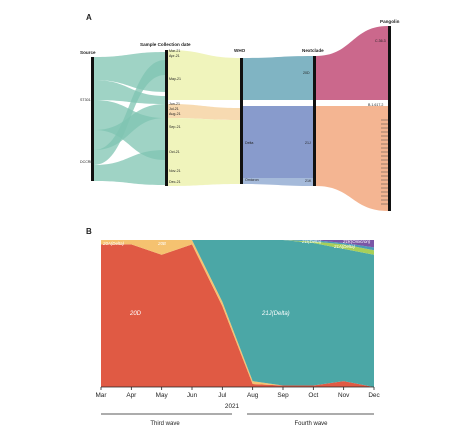 The image size is (474, 428). What do you see at coordinates (165, 44) in the screenshot?
I see `column-title-date: Sample Collection date` at bounding box center [165, 44].